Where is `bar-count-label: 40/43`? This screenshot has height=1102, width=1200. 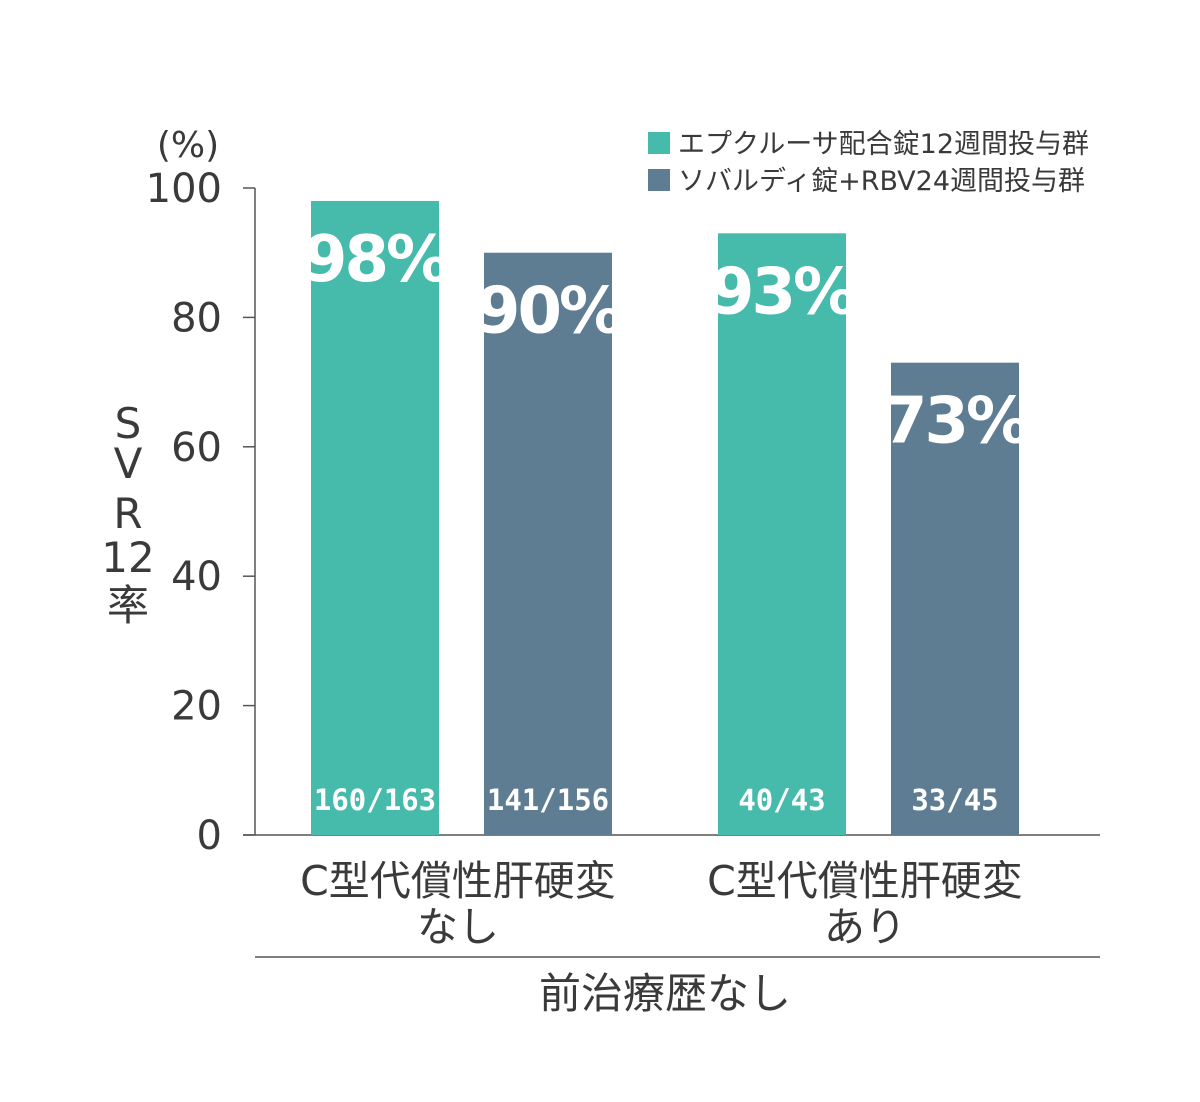
bar-count-label: 40/43 is located at coordinates (781, 800).